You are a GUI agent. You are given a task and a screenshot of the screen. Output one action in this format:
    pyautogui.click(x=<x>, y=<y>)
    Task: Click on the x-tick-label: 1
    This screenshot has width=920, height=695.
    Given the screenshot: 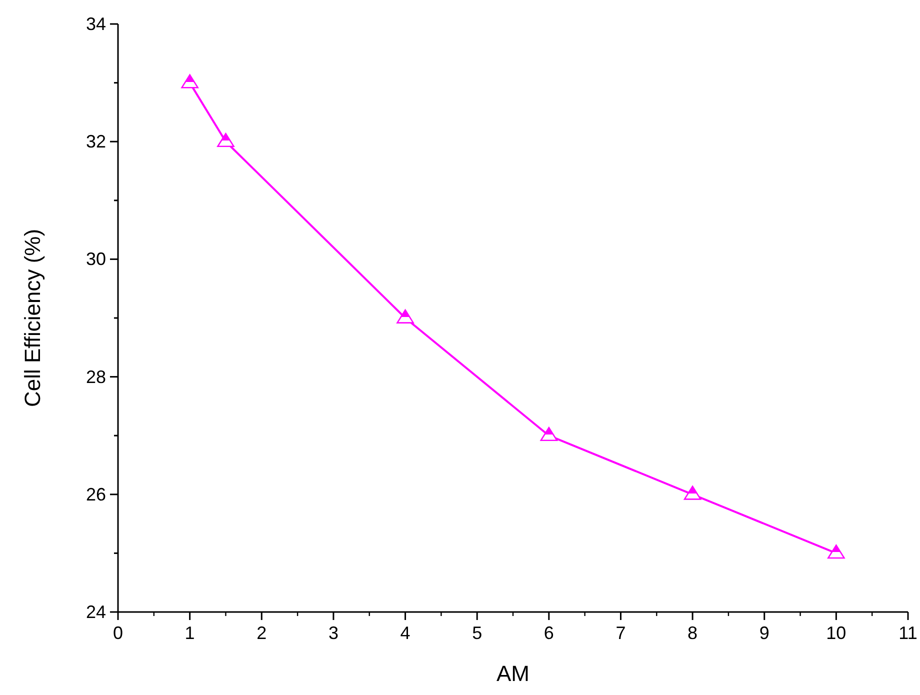 What is the action you would take?
    pyautogui.click(x=189, y=633)
    